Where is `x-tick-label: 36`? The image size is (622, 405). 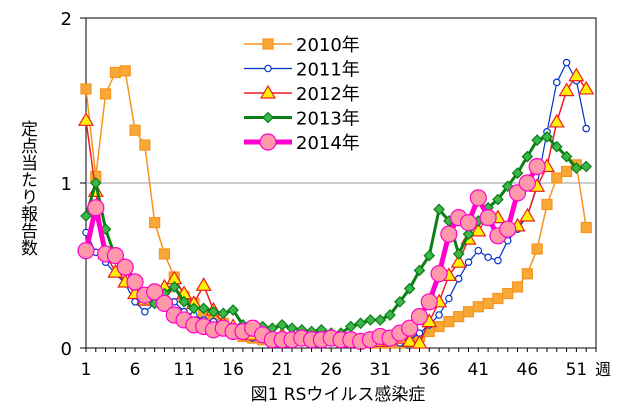 x-tick-label: 36 is located at coordinates (429, 370).